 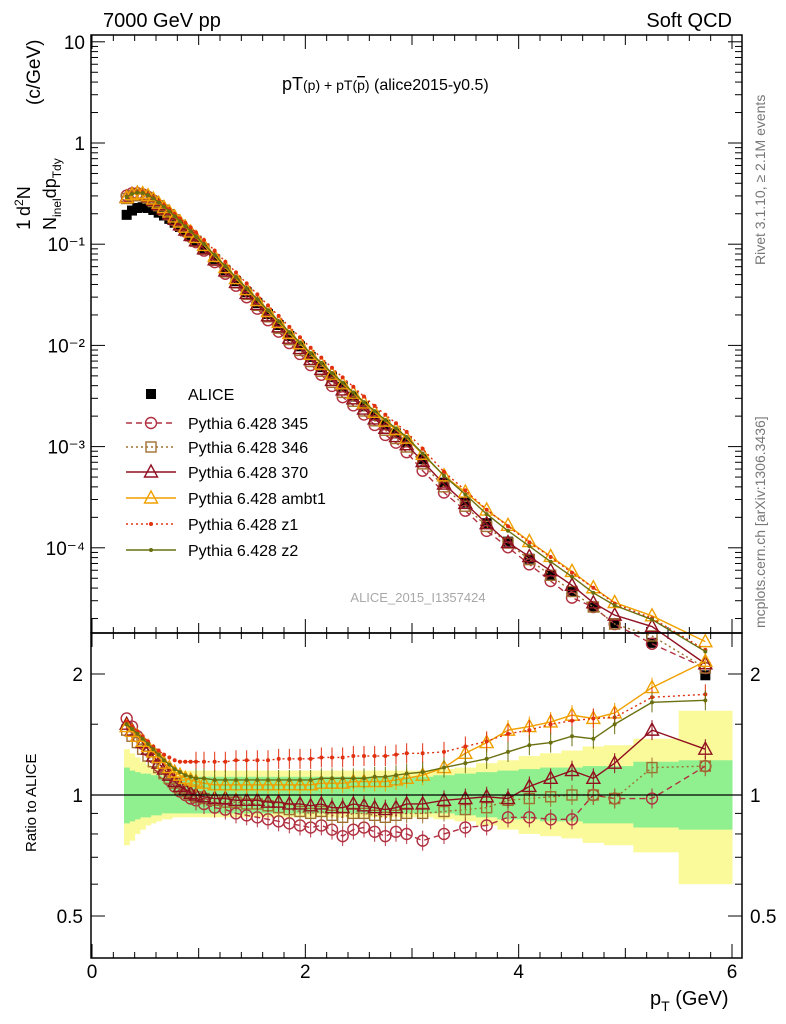 What do you see at coordinates (248, 448) in the screenshot?
I see `legend-label: Pythia 6.428 346` at bounding box center [248, 448].